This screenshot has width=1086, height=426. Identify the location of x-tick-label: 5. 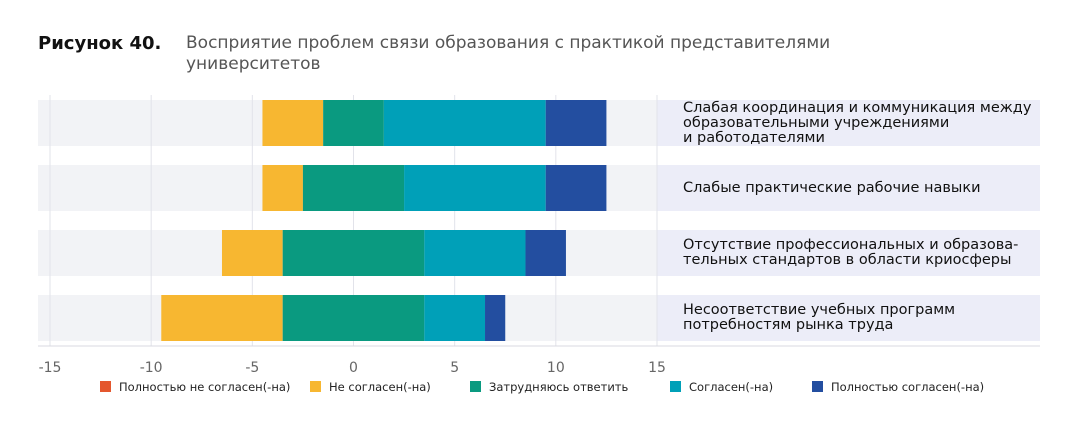
(454, 368).